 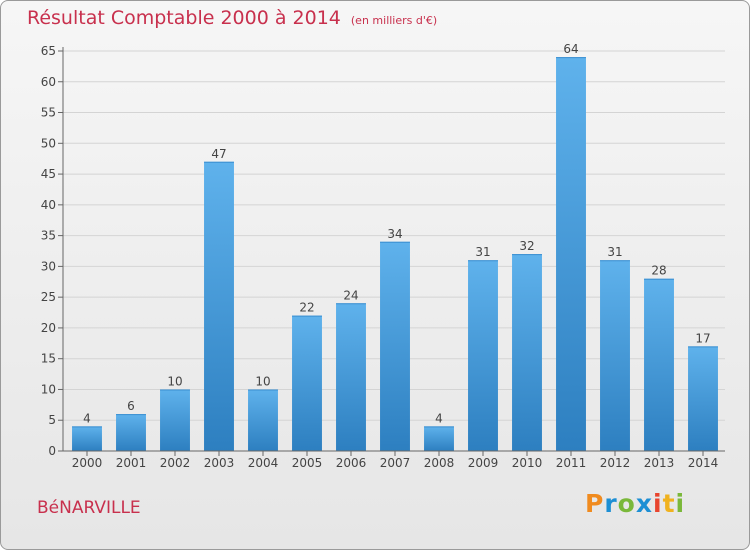 What do you see at coordinates (48, 266) in the screenshot?
I see `y-tick-label: 30` at bounding box center [48, 266].